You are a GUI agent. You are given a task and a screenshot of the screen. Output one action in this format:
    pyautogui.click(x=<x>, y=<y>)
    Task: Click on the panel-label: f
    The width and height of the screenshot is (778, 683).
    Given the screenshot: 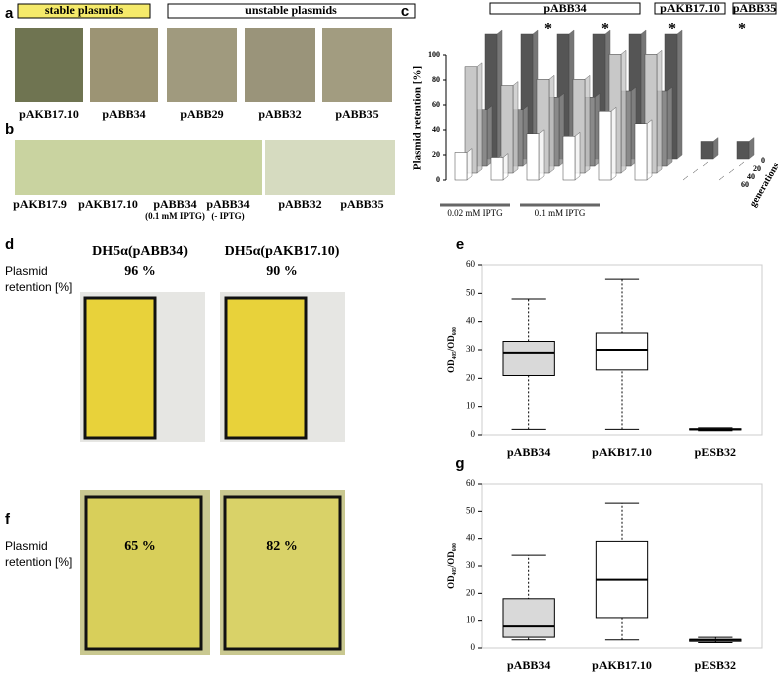 What is the action you would take?
    pyautogui.click(x=8, y=519)
    